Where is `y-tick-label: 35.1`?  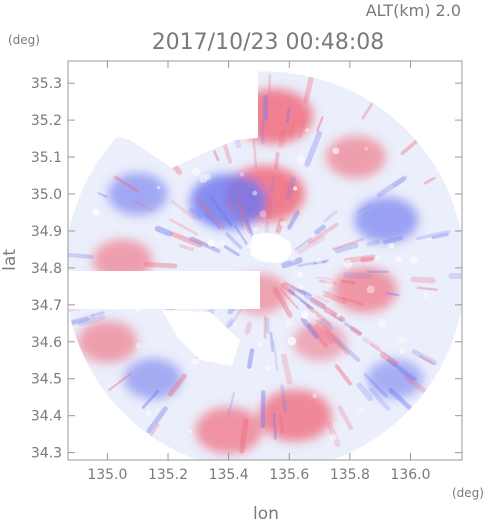
y-tick-label: 35.1 is located at coordinates (46, 158).